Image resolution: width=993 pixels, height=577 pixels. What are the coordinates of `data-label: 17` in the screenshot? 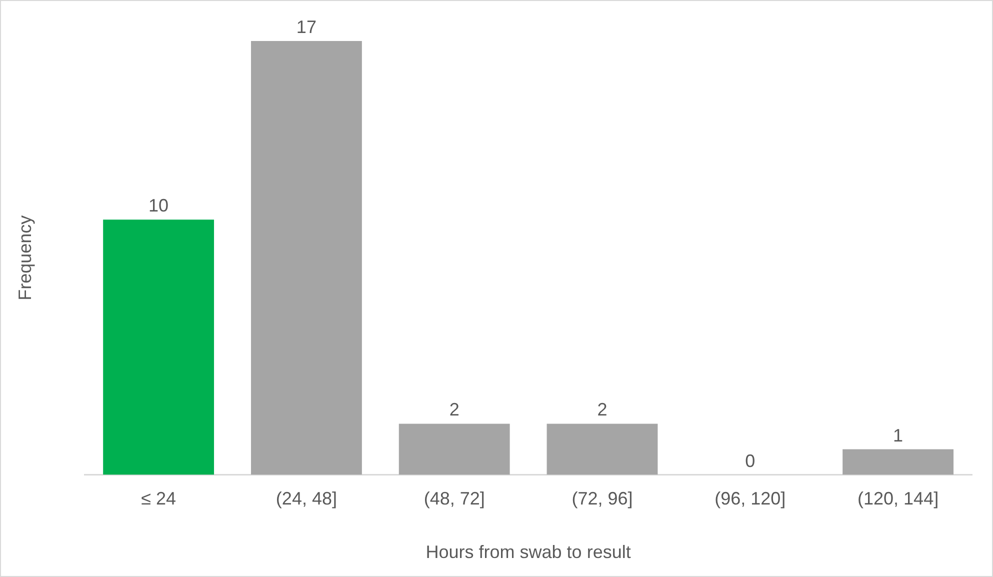 It's located at (306, 26).